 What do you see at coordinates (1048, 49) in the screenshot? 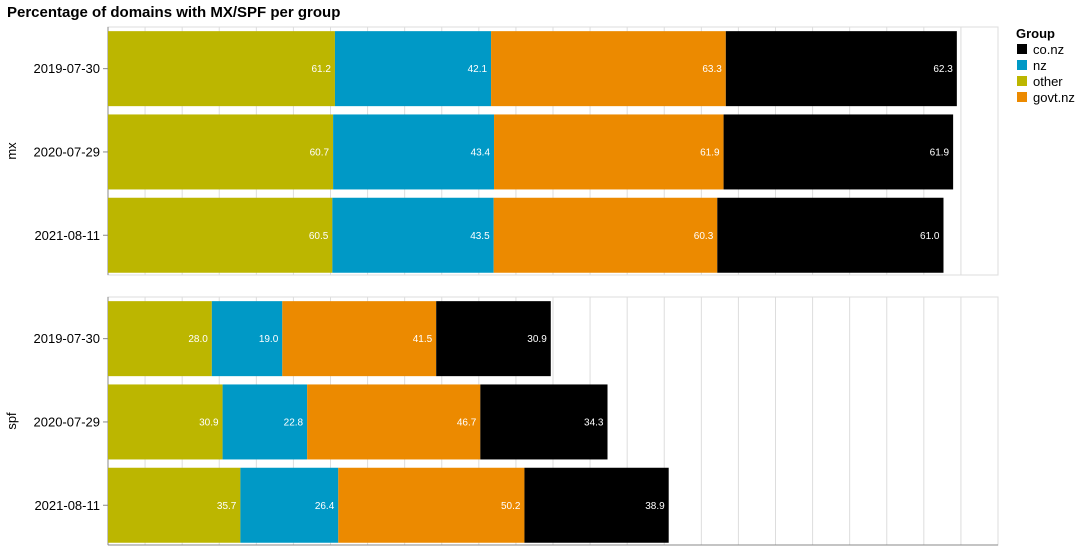
I see `legend-label-co-nz: co.nz` at bounding box center [1048, 49].